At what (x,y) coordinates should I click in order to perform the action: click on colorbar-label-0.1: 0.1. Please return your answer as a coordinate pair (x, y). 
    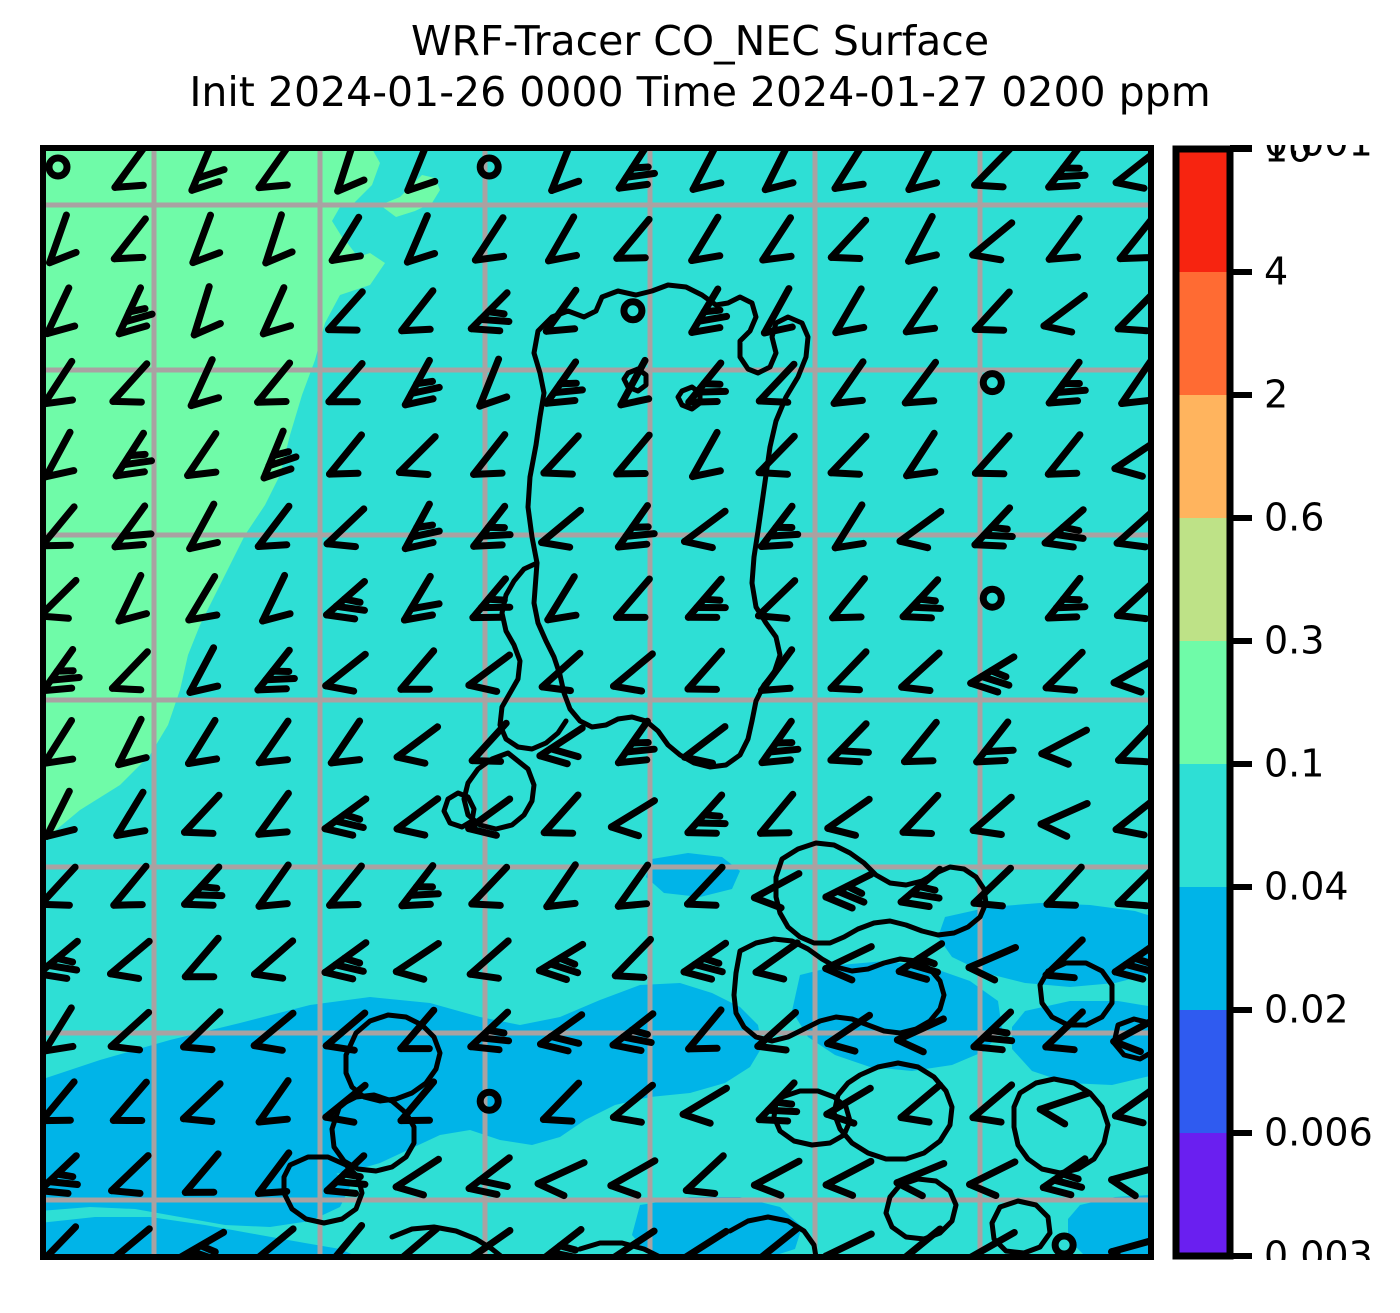
    Looking at the image, I should click on (1294, 764).